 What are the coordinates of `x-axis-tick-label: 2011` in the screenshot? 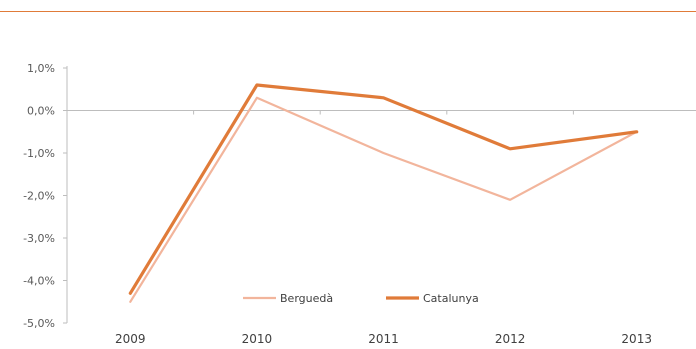 It's located at (383, 339).